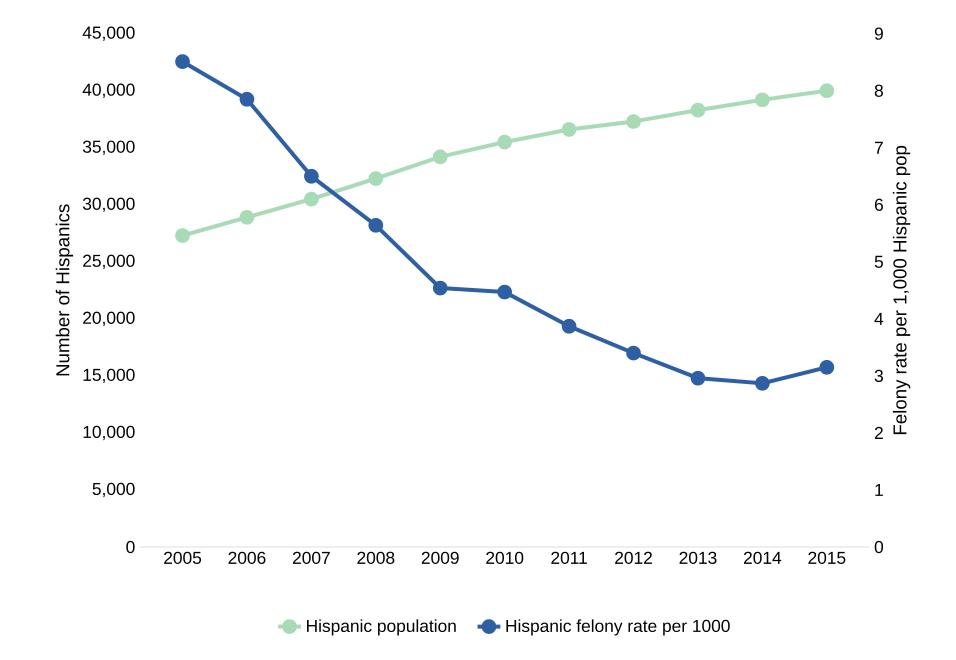  Describe the element at coordinates (108, 91) in the screenshot. I see `y-tick-label: 40,000` at that location.